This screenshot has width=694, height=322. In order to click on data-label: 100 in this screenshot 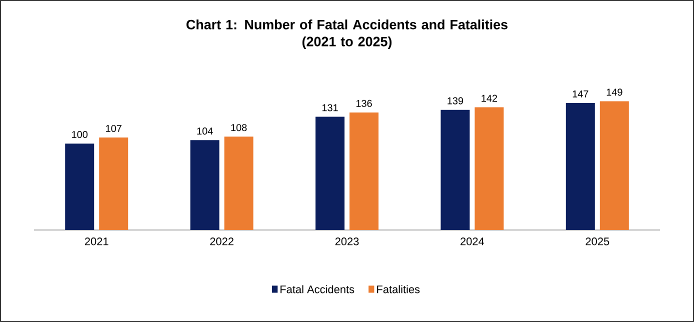, I will do `click(80, 134)`.